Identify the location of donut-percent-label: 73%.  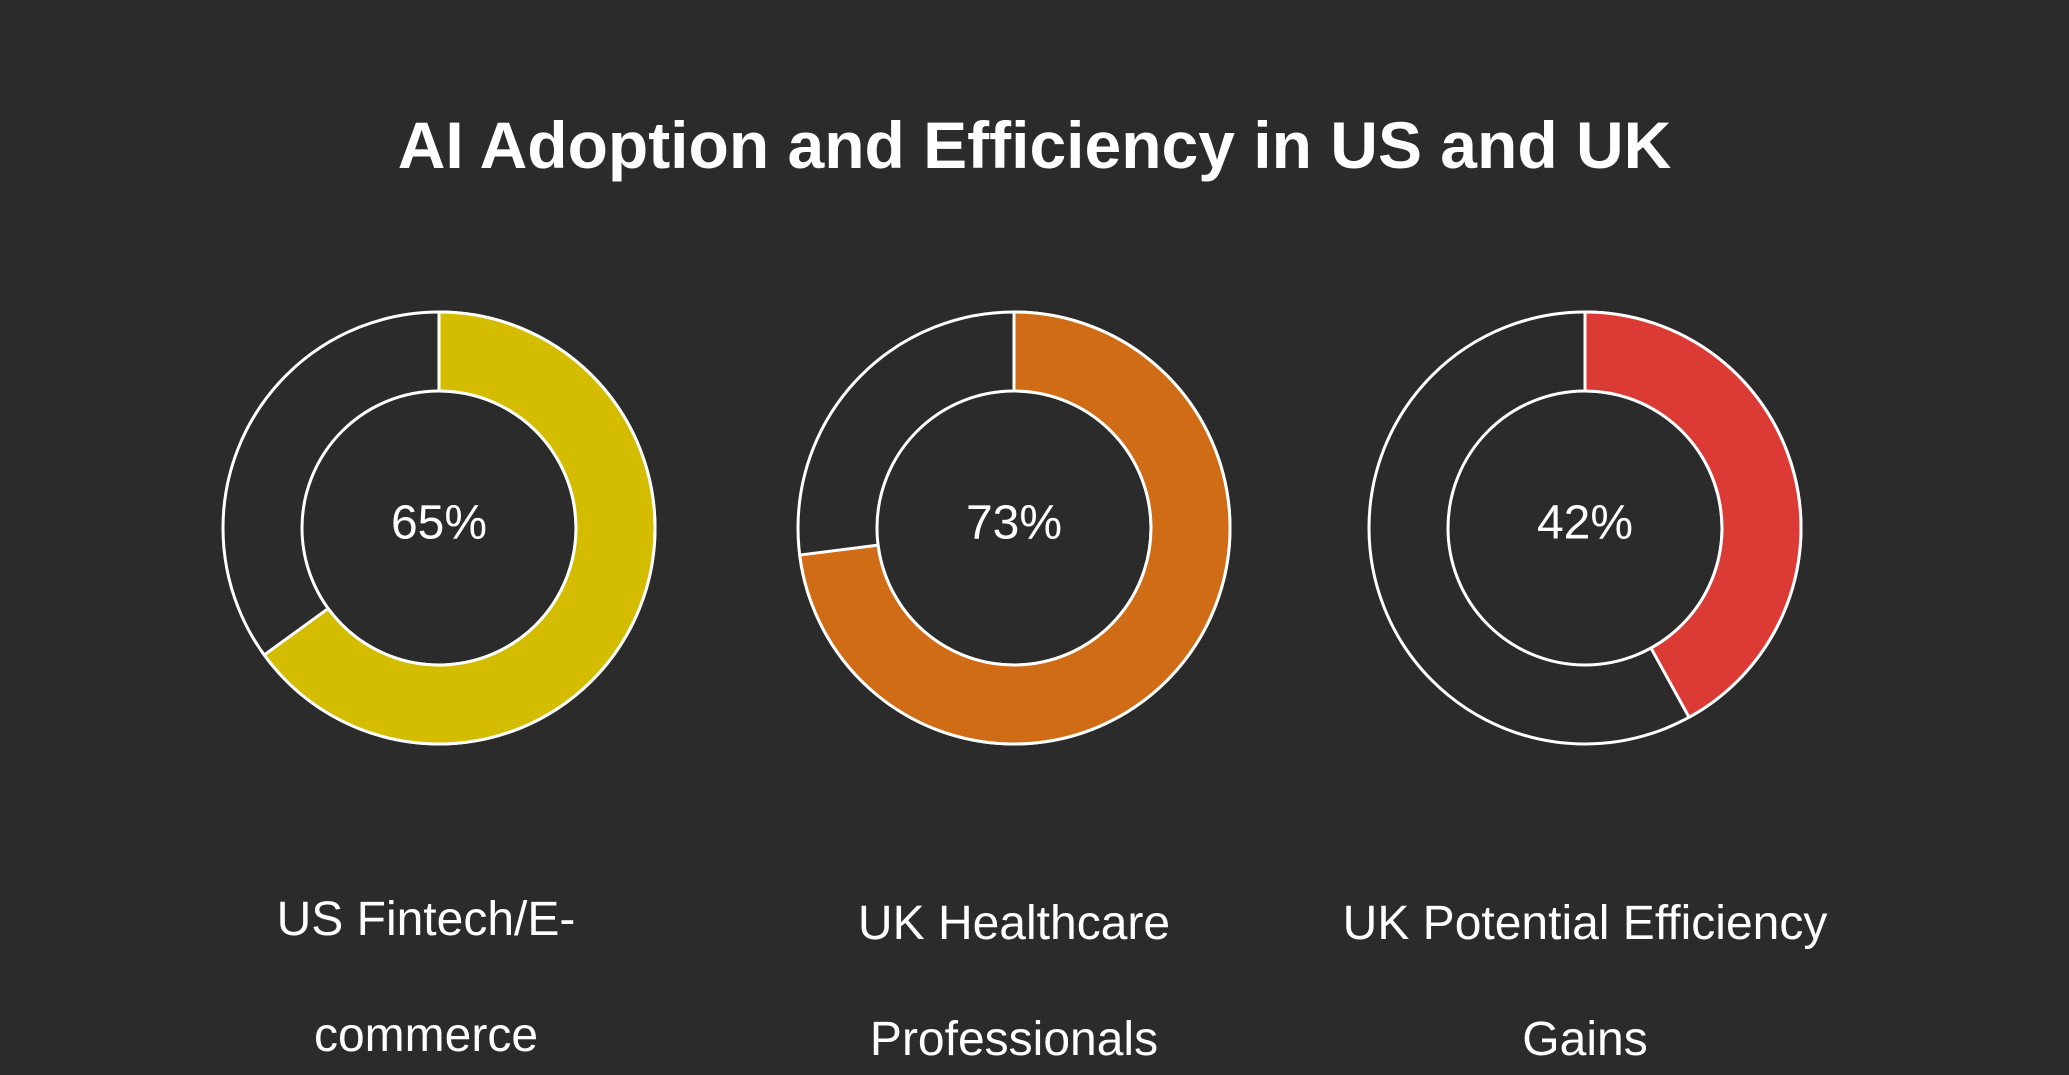
(1014, 523).